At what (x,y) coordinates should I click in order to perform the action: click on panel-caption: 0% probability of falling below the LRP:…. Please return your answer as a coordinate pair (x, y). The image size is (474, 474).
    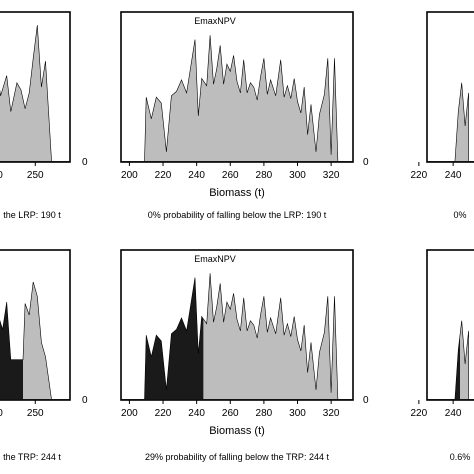
    Looking at the image, I should click on (237, 215).